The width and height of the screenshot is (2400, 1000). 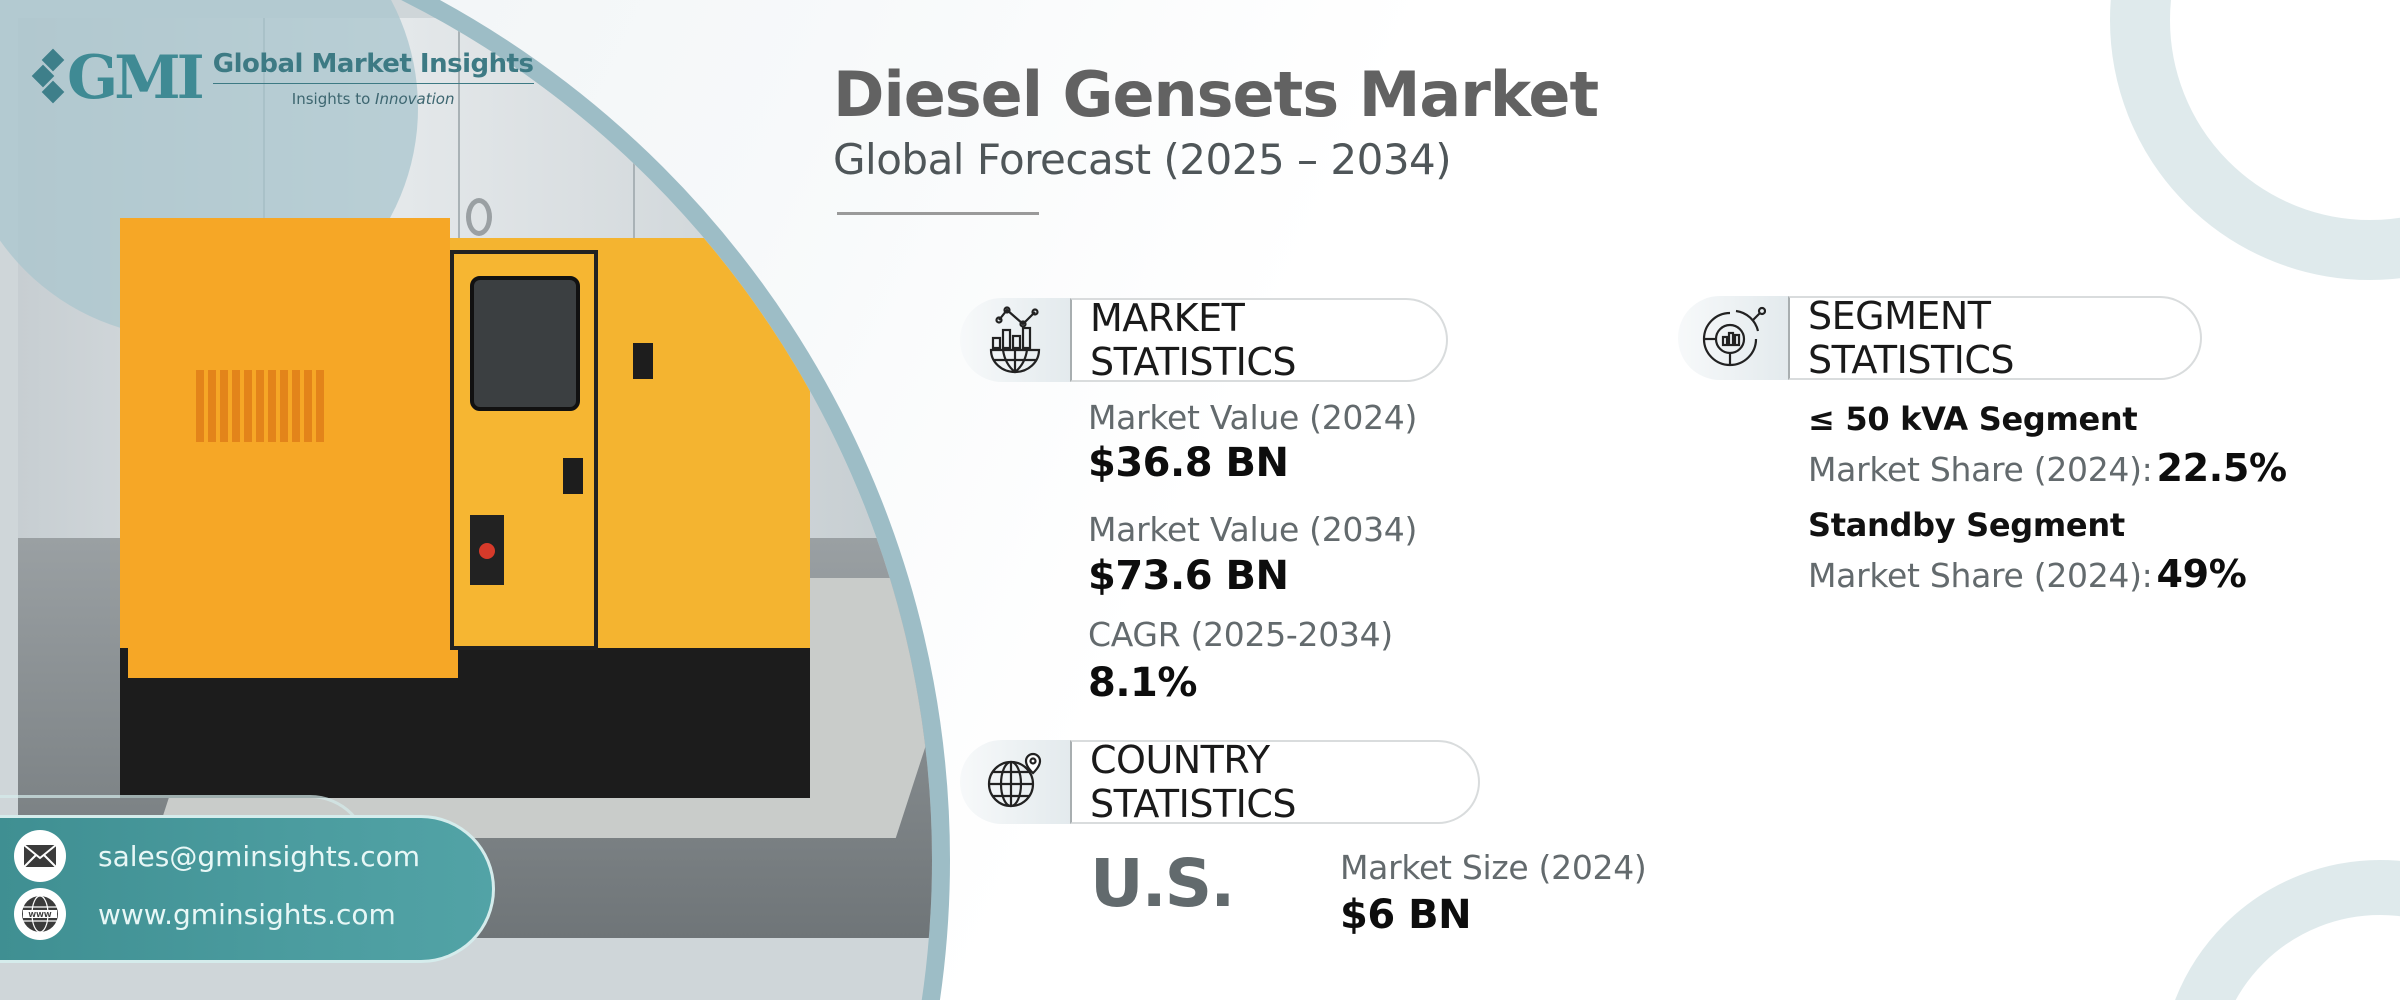 I want to click on genset-vent-grille, so click(x=261, y=406).